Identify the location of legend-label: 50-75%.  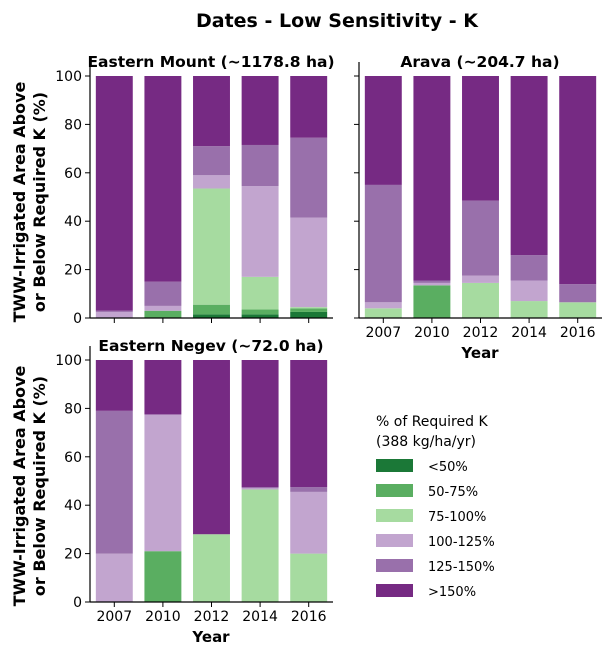
(453, 492).